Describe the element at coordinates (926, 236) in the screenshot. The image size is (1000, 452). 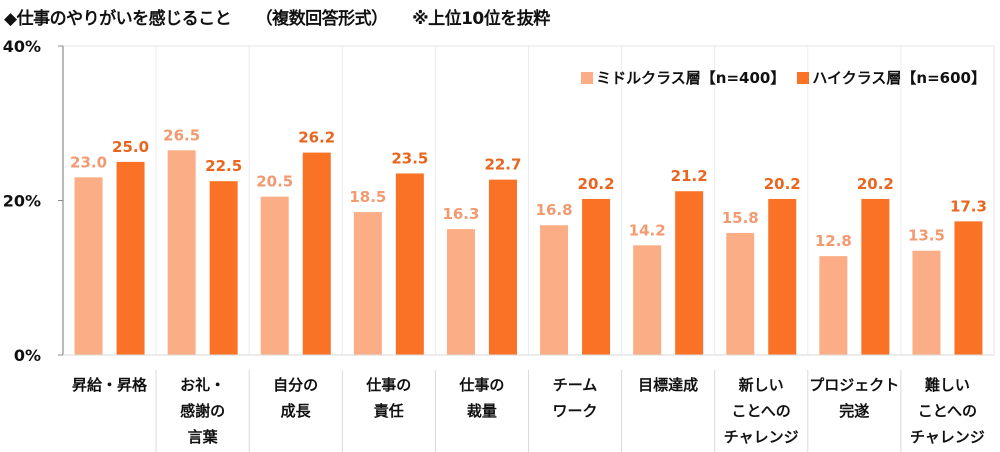
I see `data-label-middle: 13.5` at that location.